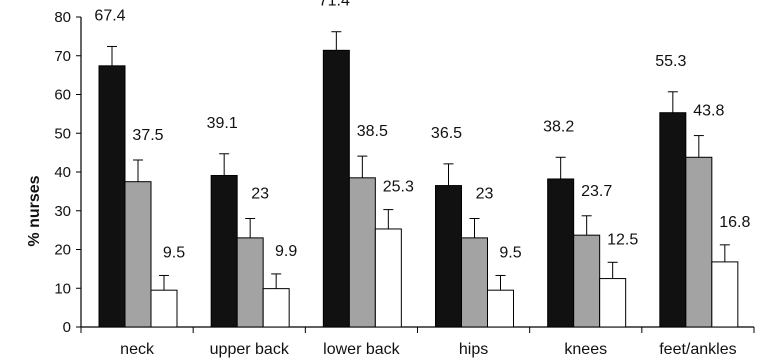 The width and height of the screenshot is (760, 360). What do you see at coordinates (67, 327) in the screenshot?
I see `y-tick-label: 0` at bounding box center [67, 327].